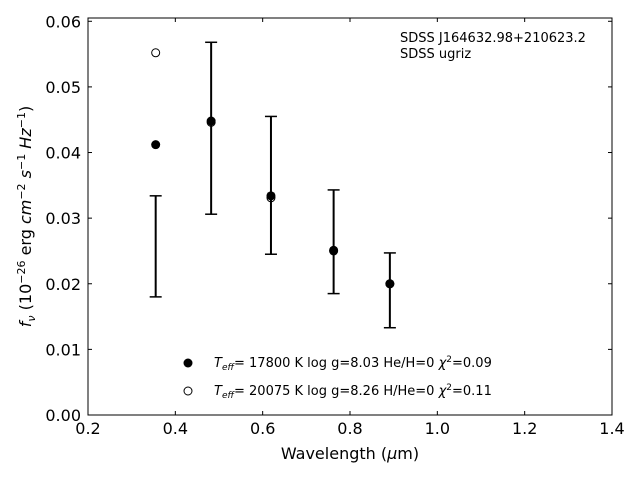 The width and height of the screenshot is (640, 484). What do you see at coordinates (435, 54) in the screenshot?
I see `annotation-line-2: SDSS ugriz` at bounding box center [435, 54].